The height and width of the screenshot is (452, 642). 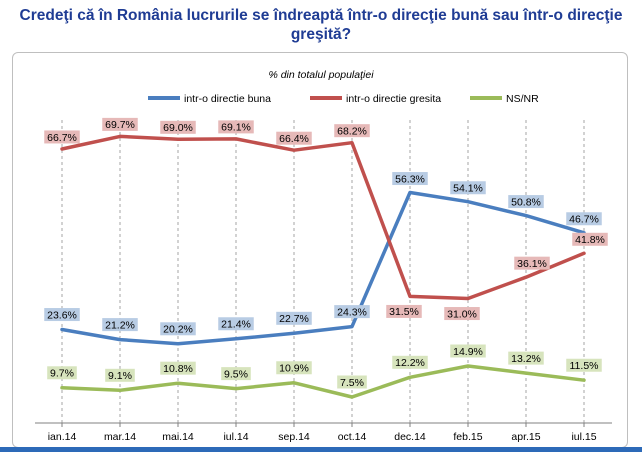 I want to click on data-label: 24.3%, so click(x=352, y=312).